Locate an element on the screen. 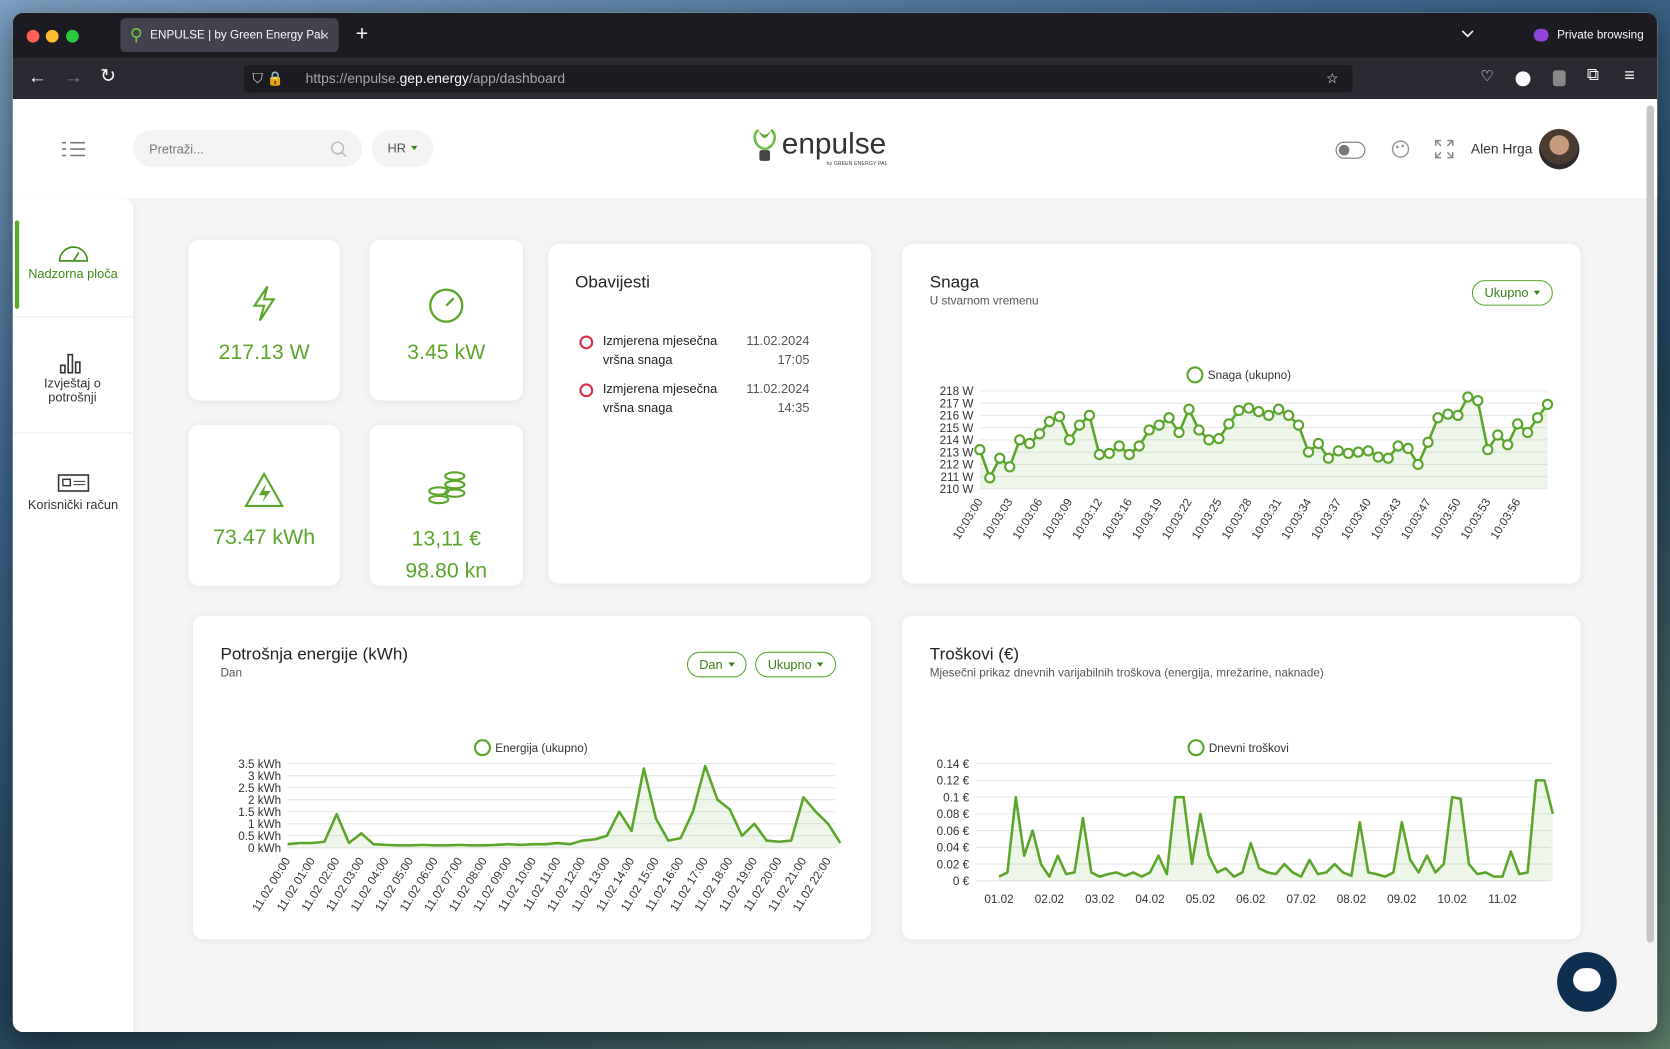 Image resolution: width=1670 pixels, height=1049 pixels. new-tab: + is located at coordinates (362, 34).